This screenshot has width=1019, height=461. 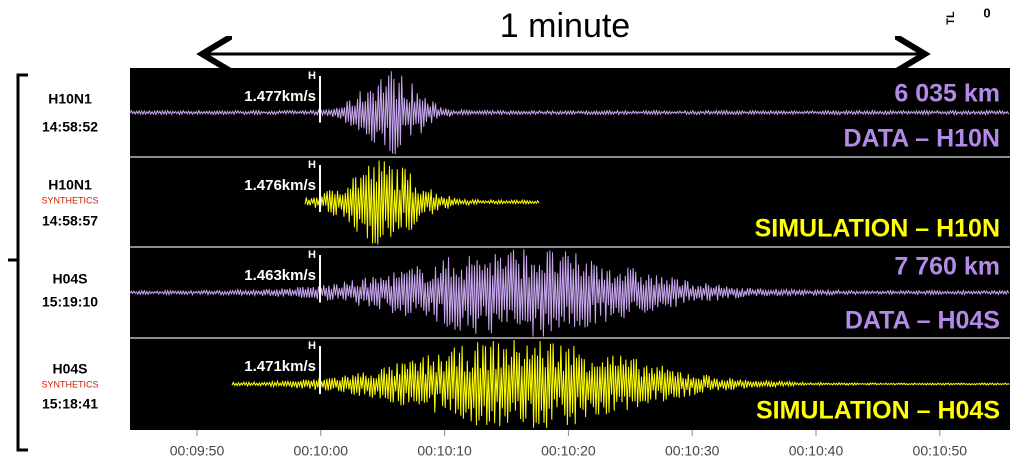 I want to click on time-tick-label: 00:10:20, so click(x=568, y=451).